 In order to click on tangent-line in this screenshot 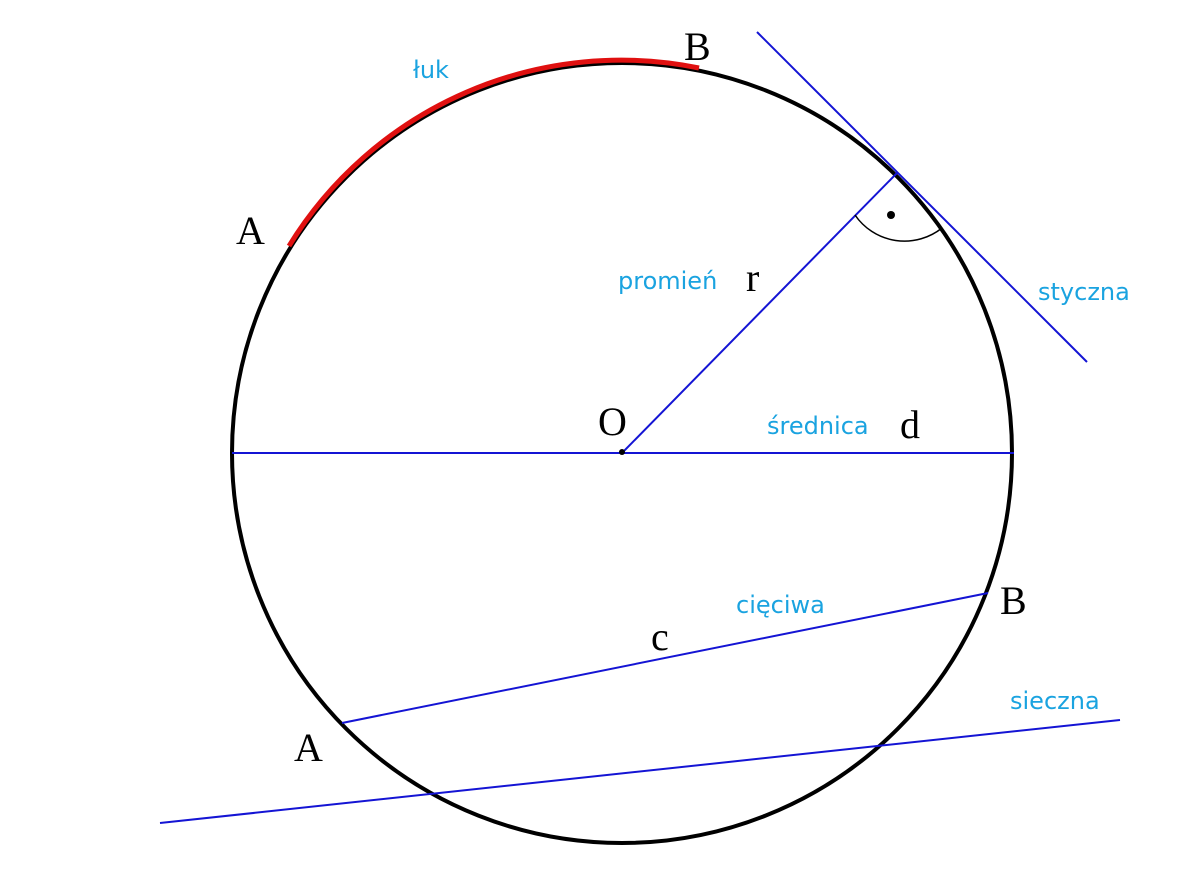, I will do `click(922, 197)`.